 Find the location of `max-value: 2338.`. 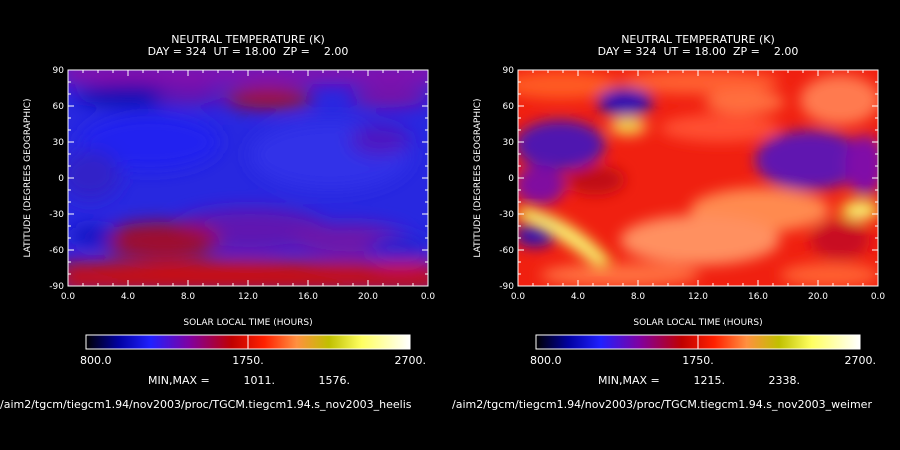

max-value: 2338. is located at coordinates (785, 380).